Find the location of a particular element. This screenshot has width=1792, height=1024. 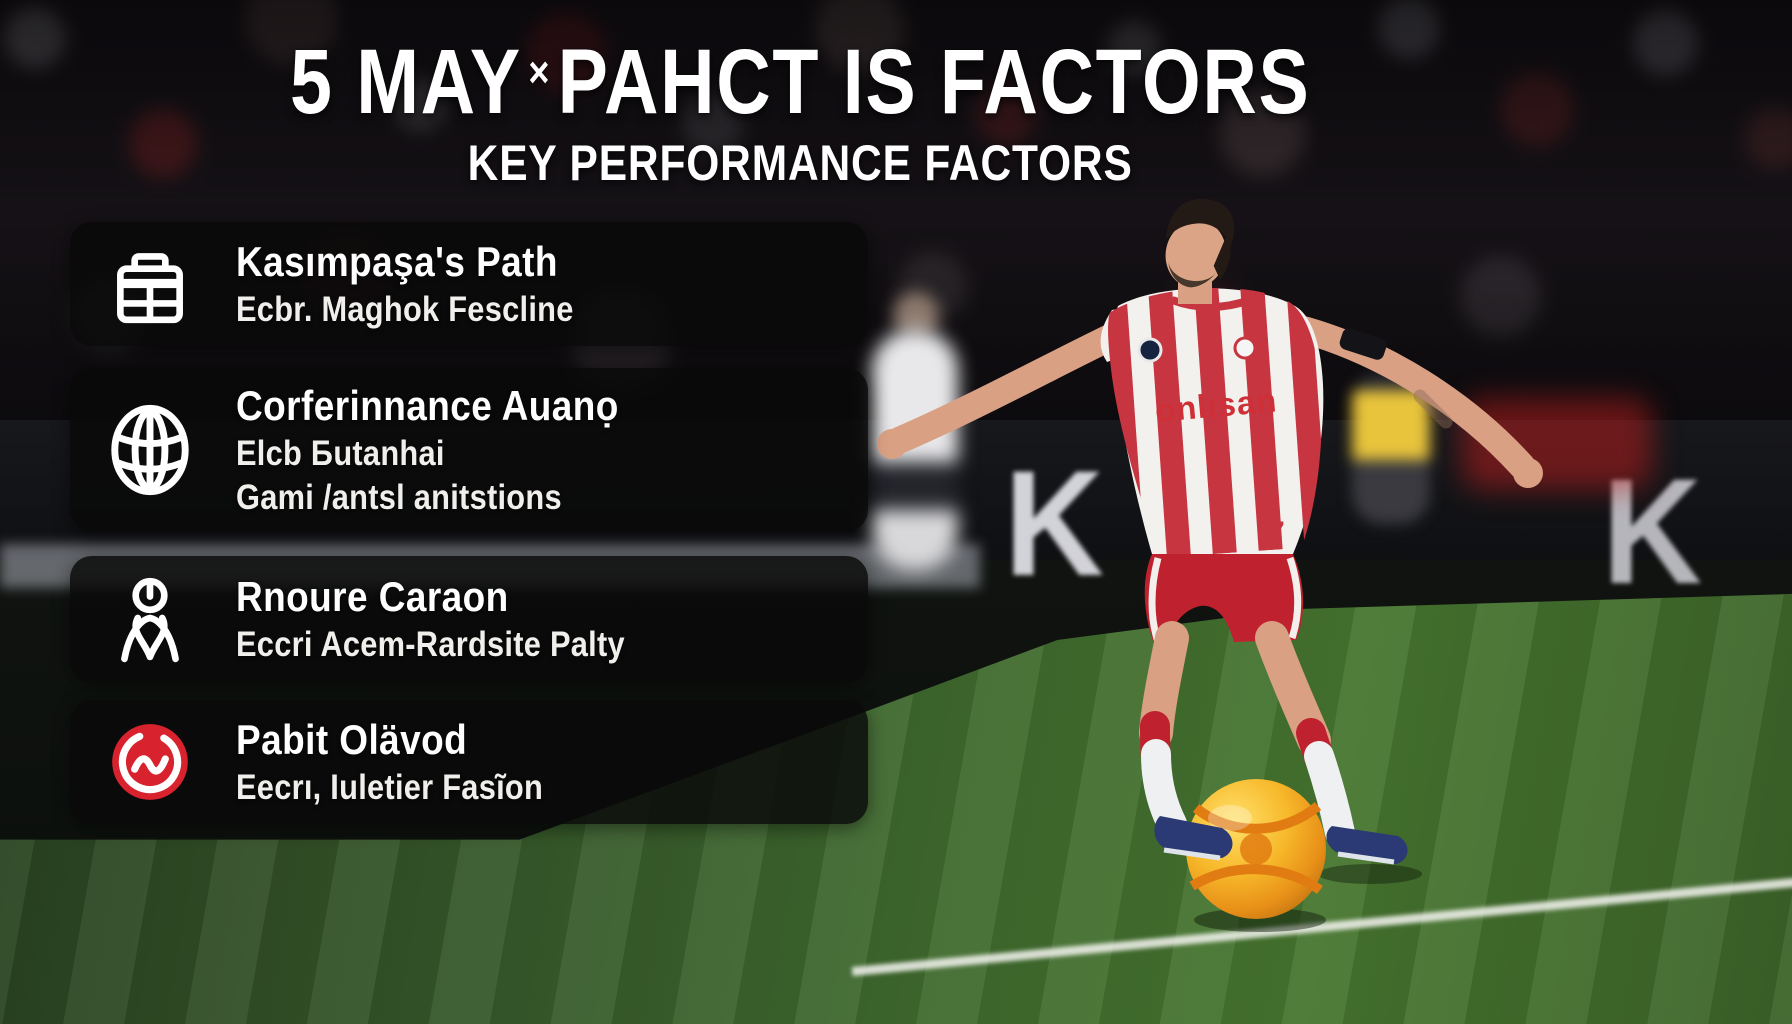

title-x-mark: × is located at coordinates (539, 72).